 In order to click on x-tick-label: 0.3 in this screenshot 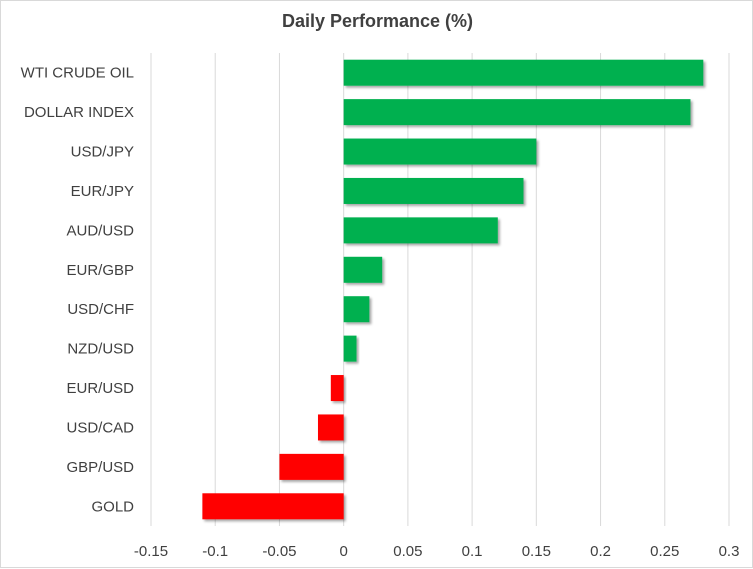, I will do `click(729, 551)`.